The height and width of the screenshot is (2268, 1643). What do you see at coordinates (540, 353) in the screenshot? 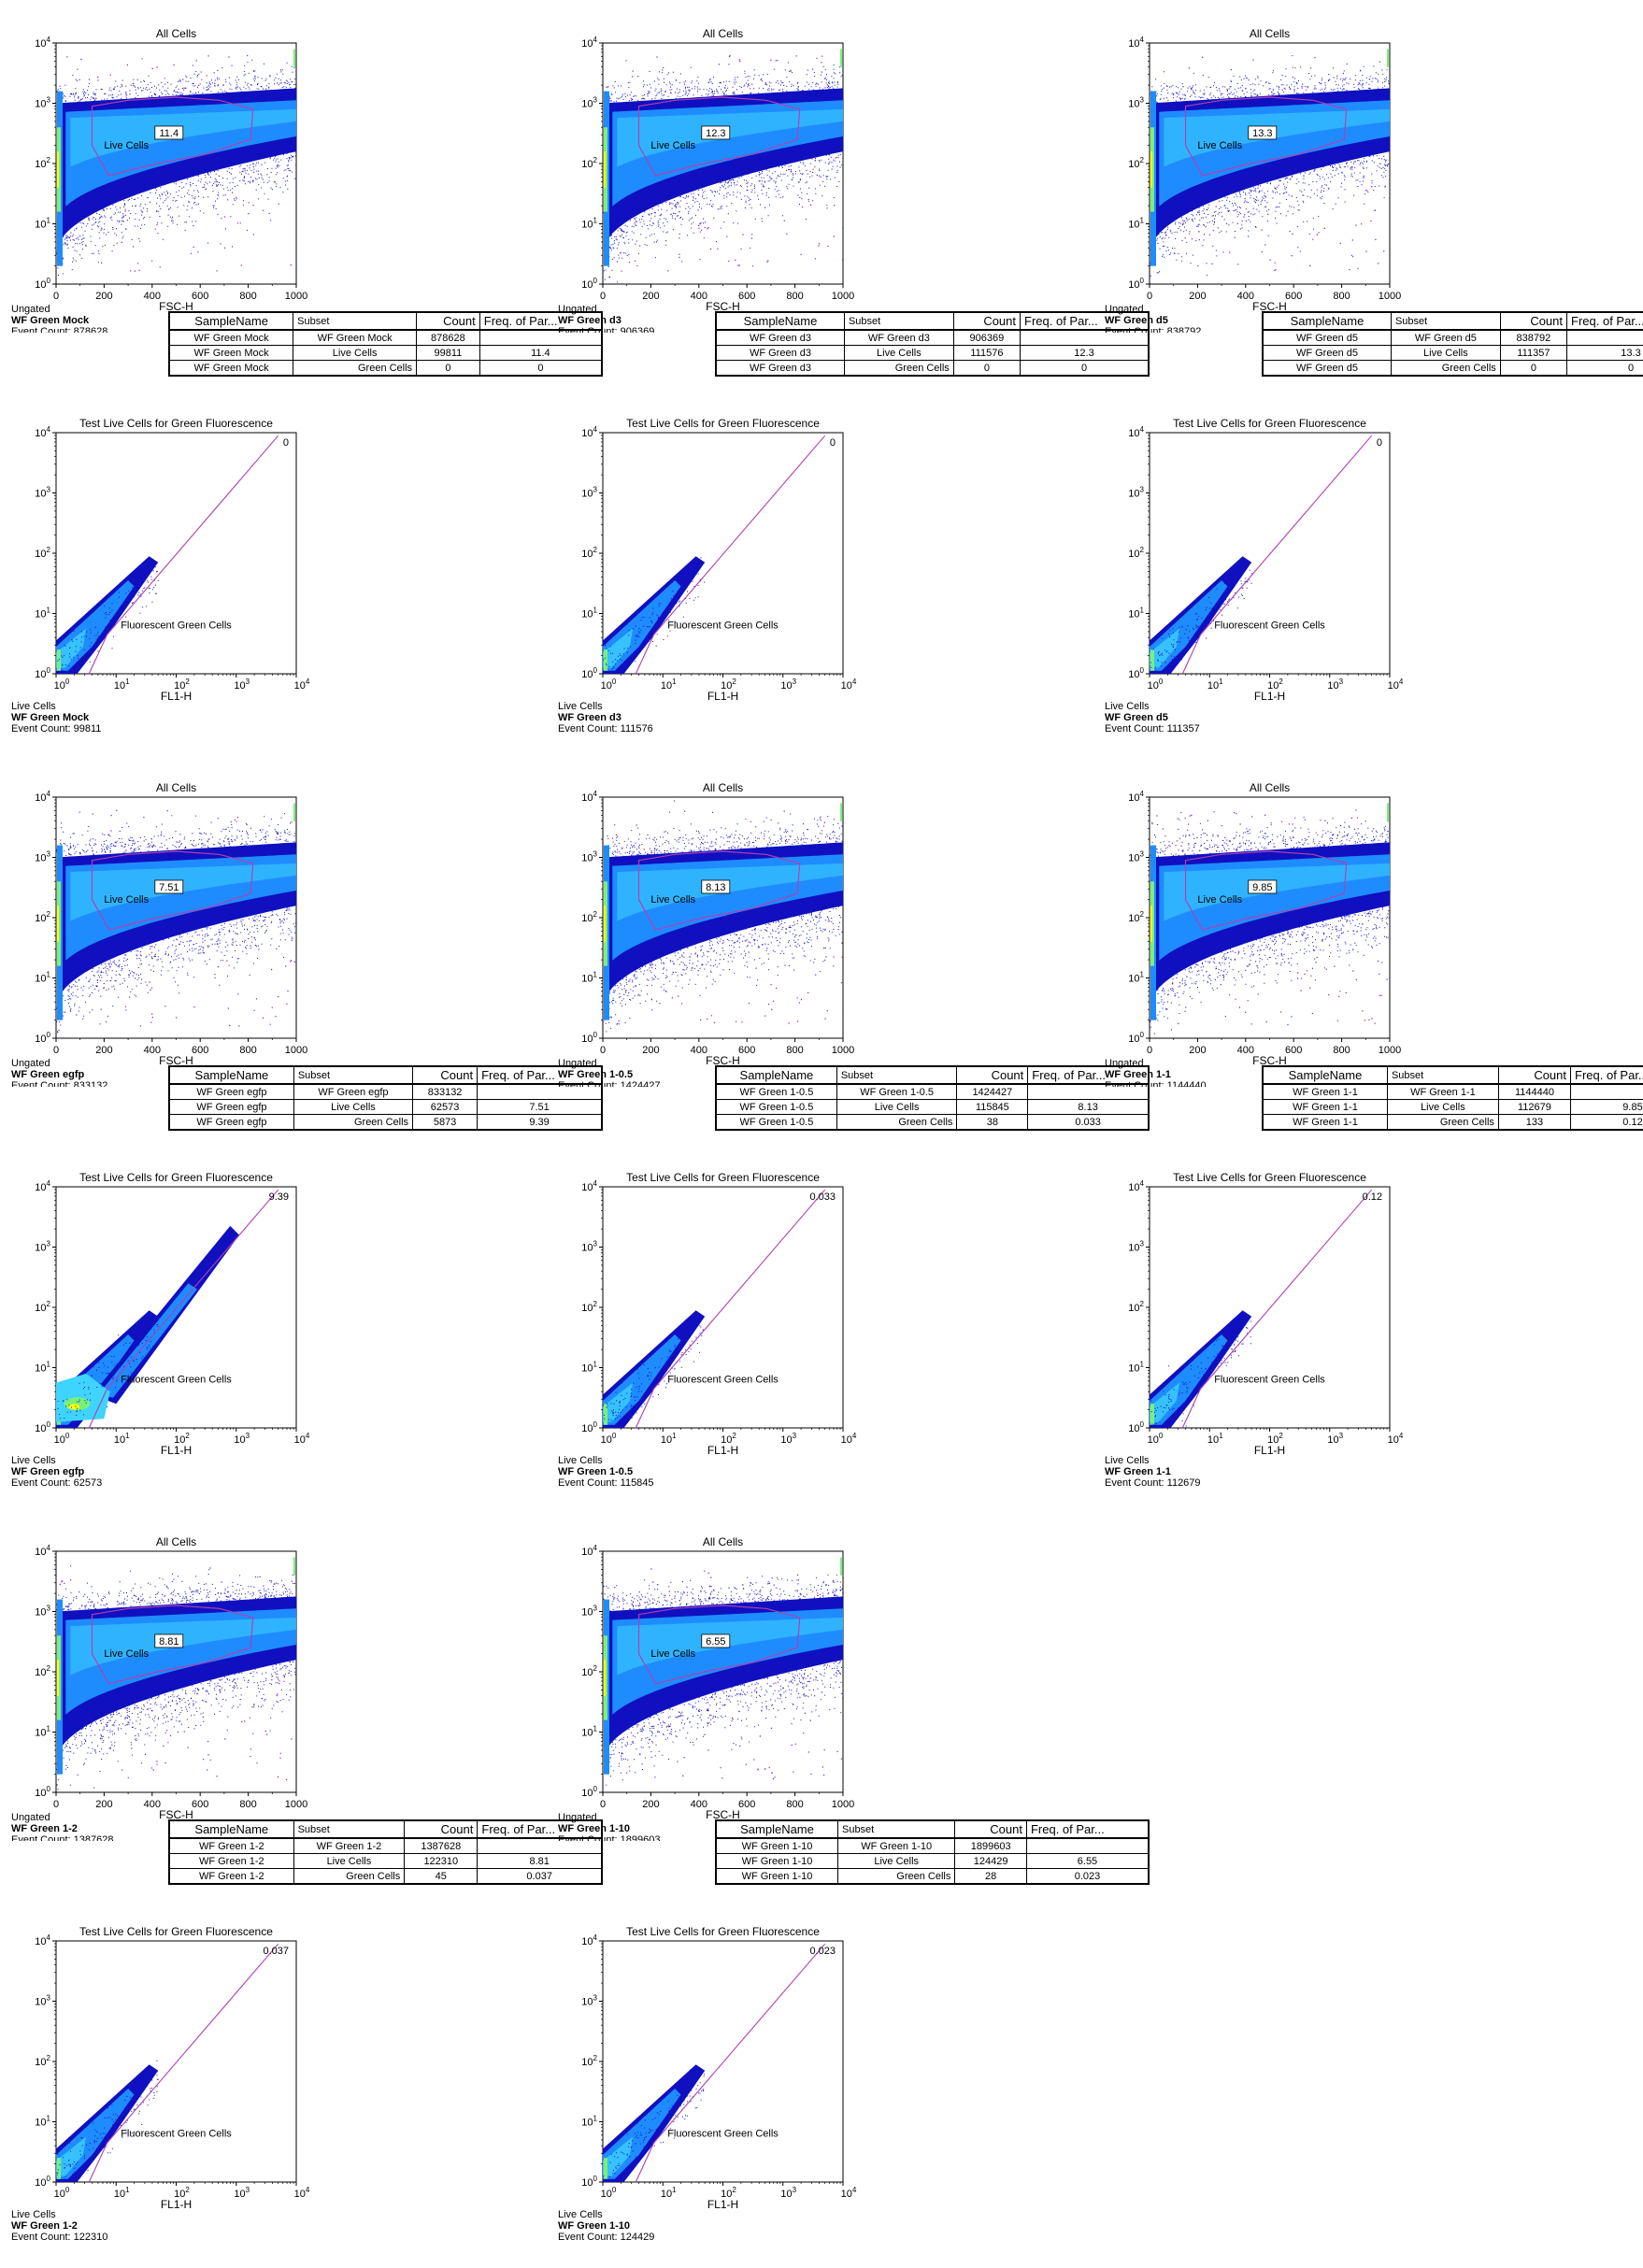
I see `table-cell: 11.4` at bounding box center [540, 353].